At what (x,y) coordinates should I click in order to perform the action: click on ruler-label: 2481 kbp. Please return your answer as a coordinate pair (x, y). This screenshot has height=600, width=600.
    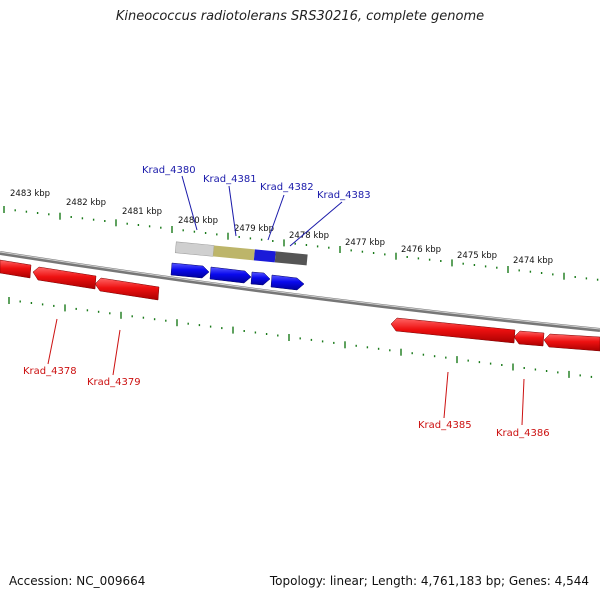
    Looking at the image, I should click on (142, 212).